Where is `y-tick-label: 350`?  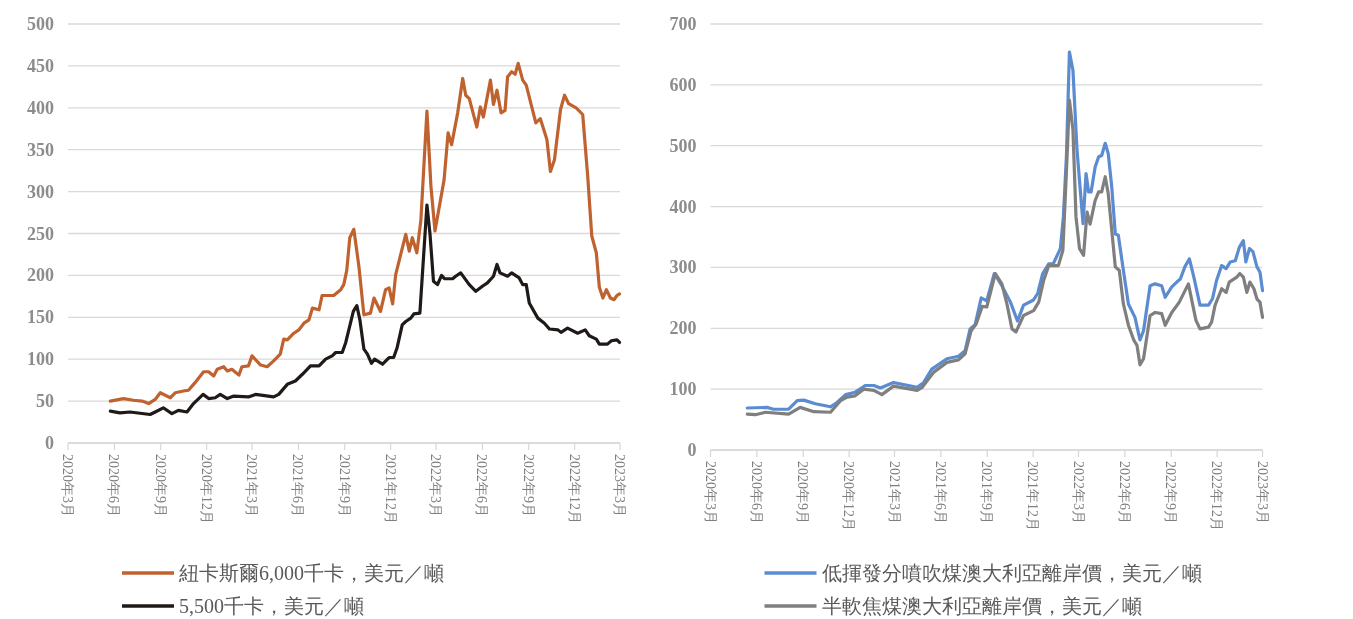
y-tick-label: 350 is located at coordinates (40, 149).